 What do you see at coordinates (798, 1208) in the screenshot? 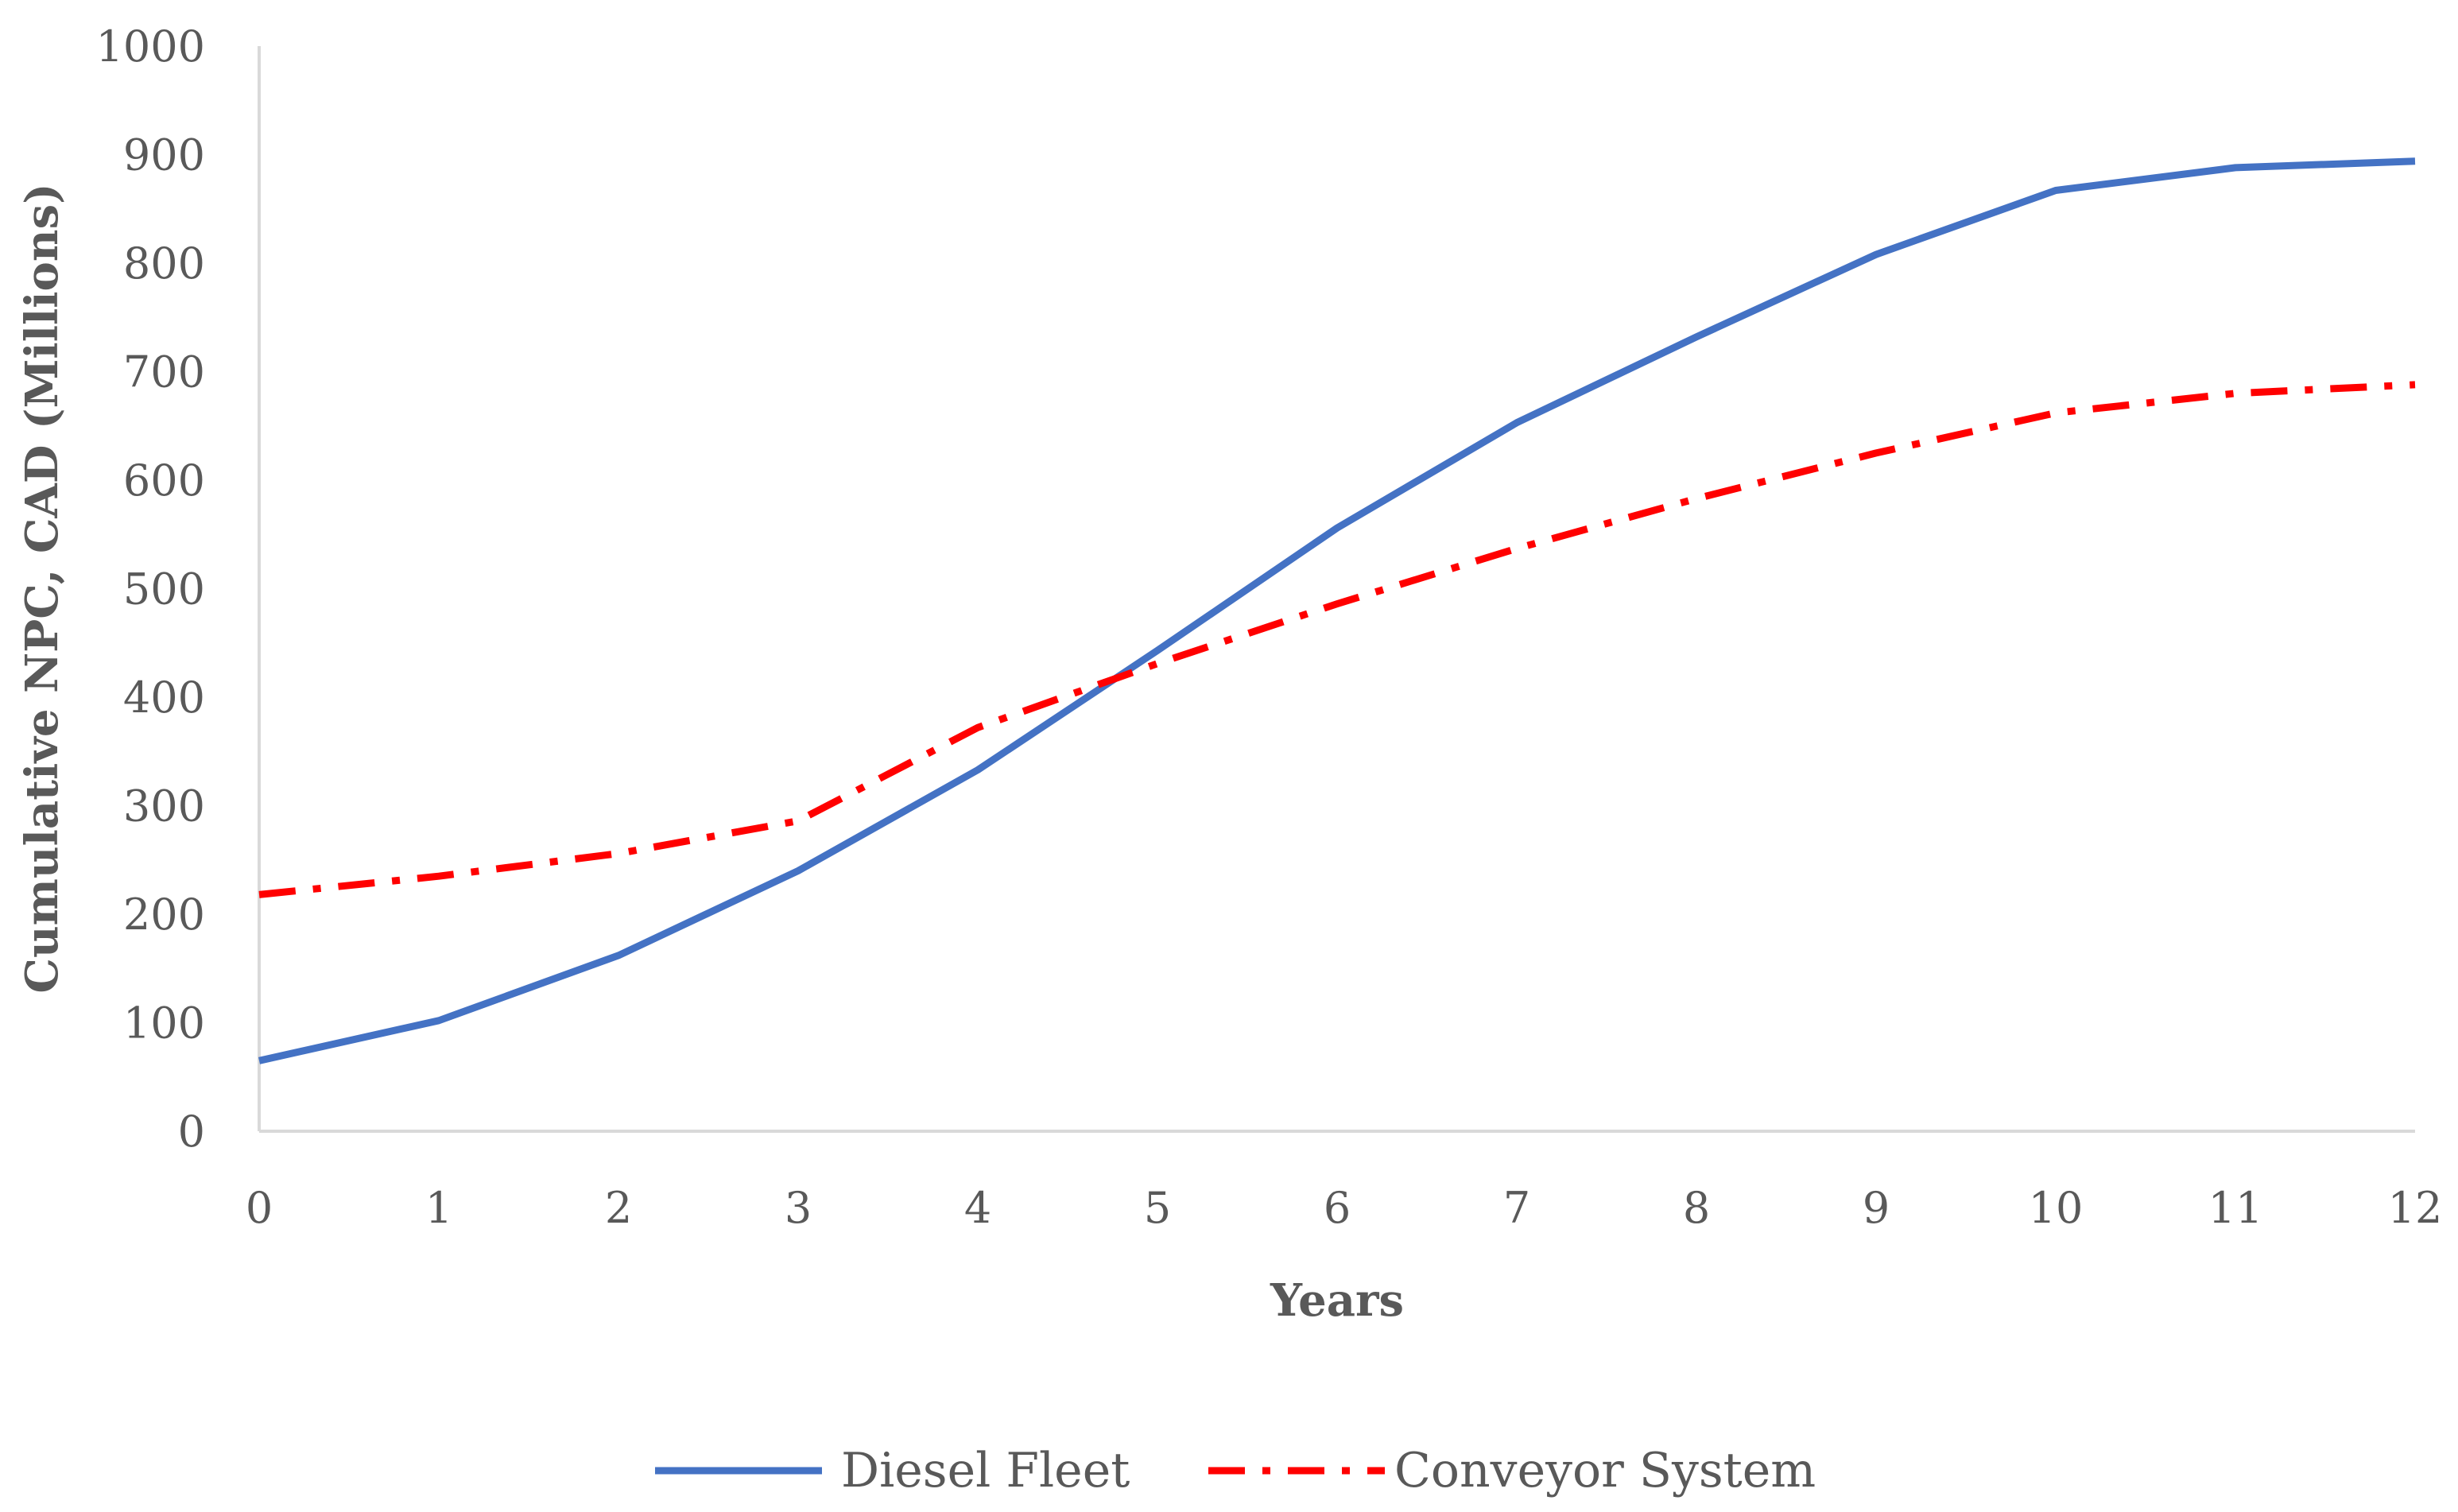
I see `x-tick-label: 3` at bounding box center [798, 1208].